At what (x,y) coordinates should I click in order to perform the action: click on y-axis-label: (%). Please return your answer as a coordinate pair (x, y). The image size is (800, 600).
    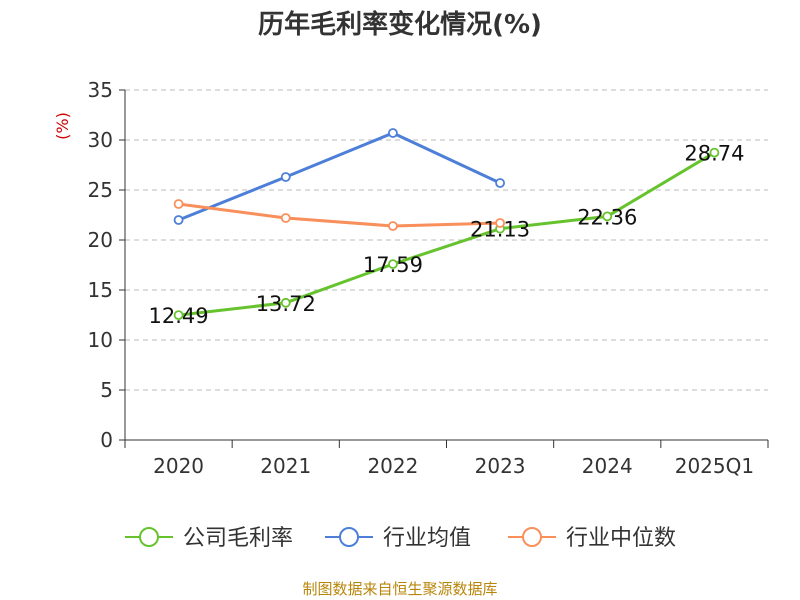
    Looking at the image, I should click on (62, 126).